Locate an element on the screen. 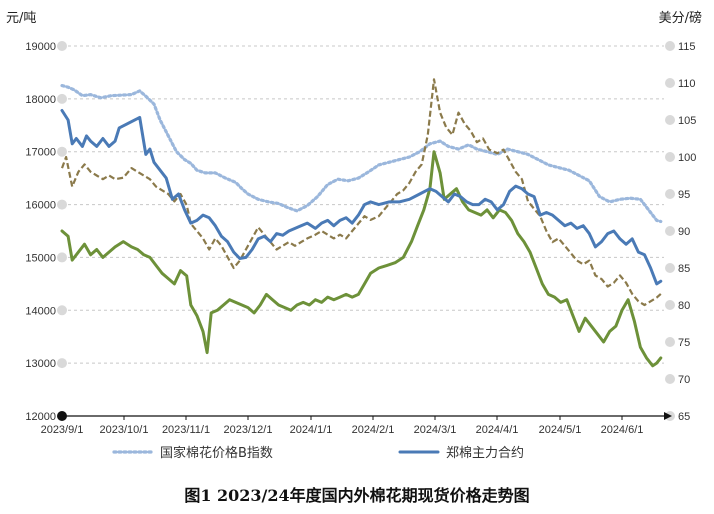 This screenshot has height=514, width=714. right-tick-label: 115 is located at coordinates (687, 47).